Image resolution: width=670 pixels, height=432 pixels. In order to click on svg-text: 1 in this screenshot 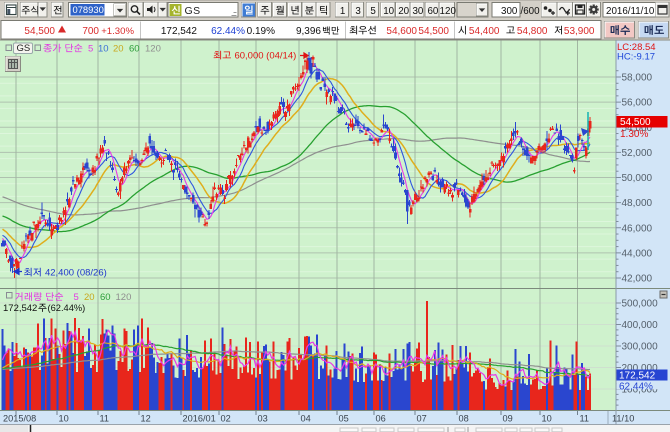, I will do `click(342, 11)`.